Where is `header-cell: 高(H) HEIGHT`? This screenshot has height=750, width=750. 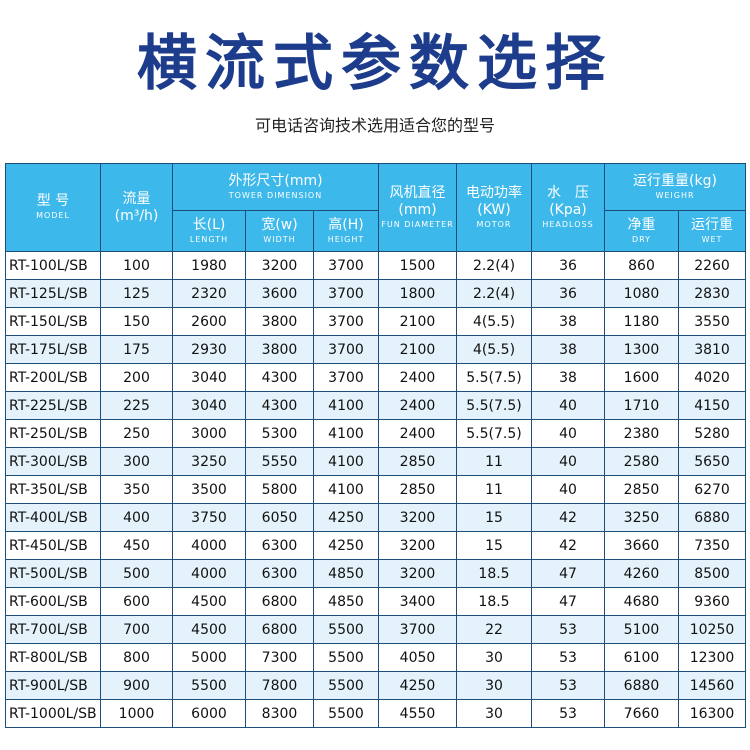 header-cell: 高(H) HEIGHT is located at coordinates (346, 231).